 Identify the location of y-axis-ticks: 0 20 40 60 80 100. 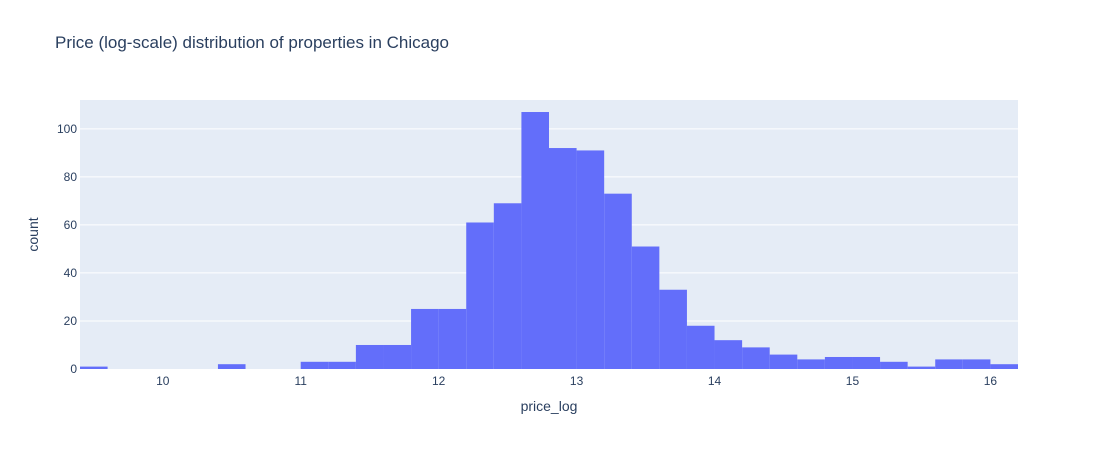
(67, 249).